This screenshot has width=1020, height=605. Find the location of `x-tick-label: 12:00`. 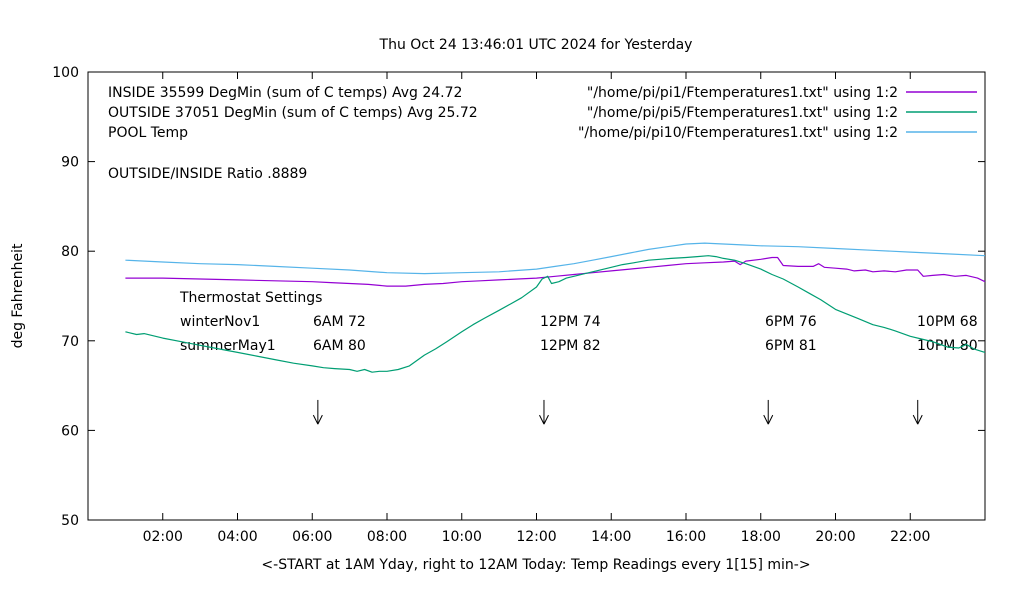

x-tick-label: 12:00 is located at coordinates (536, 537).